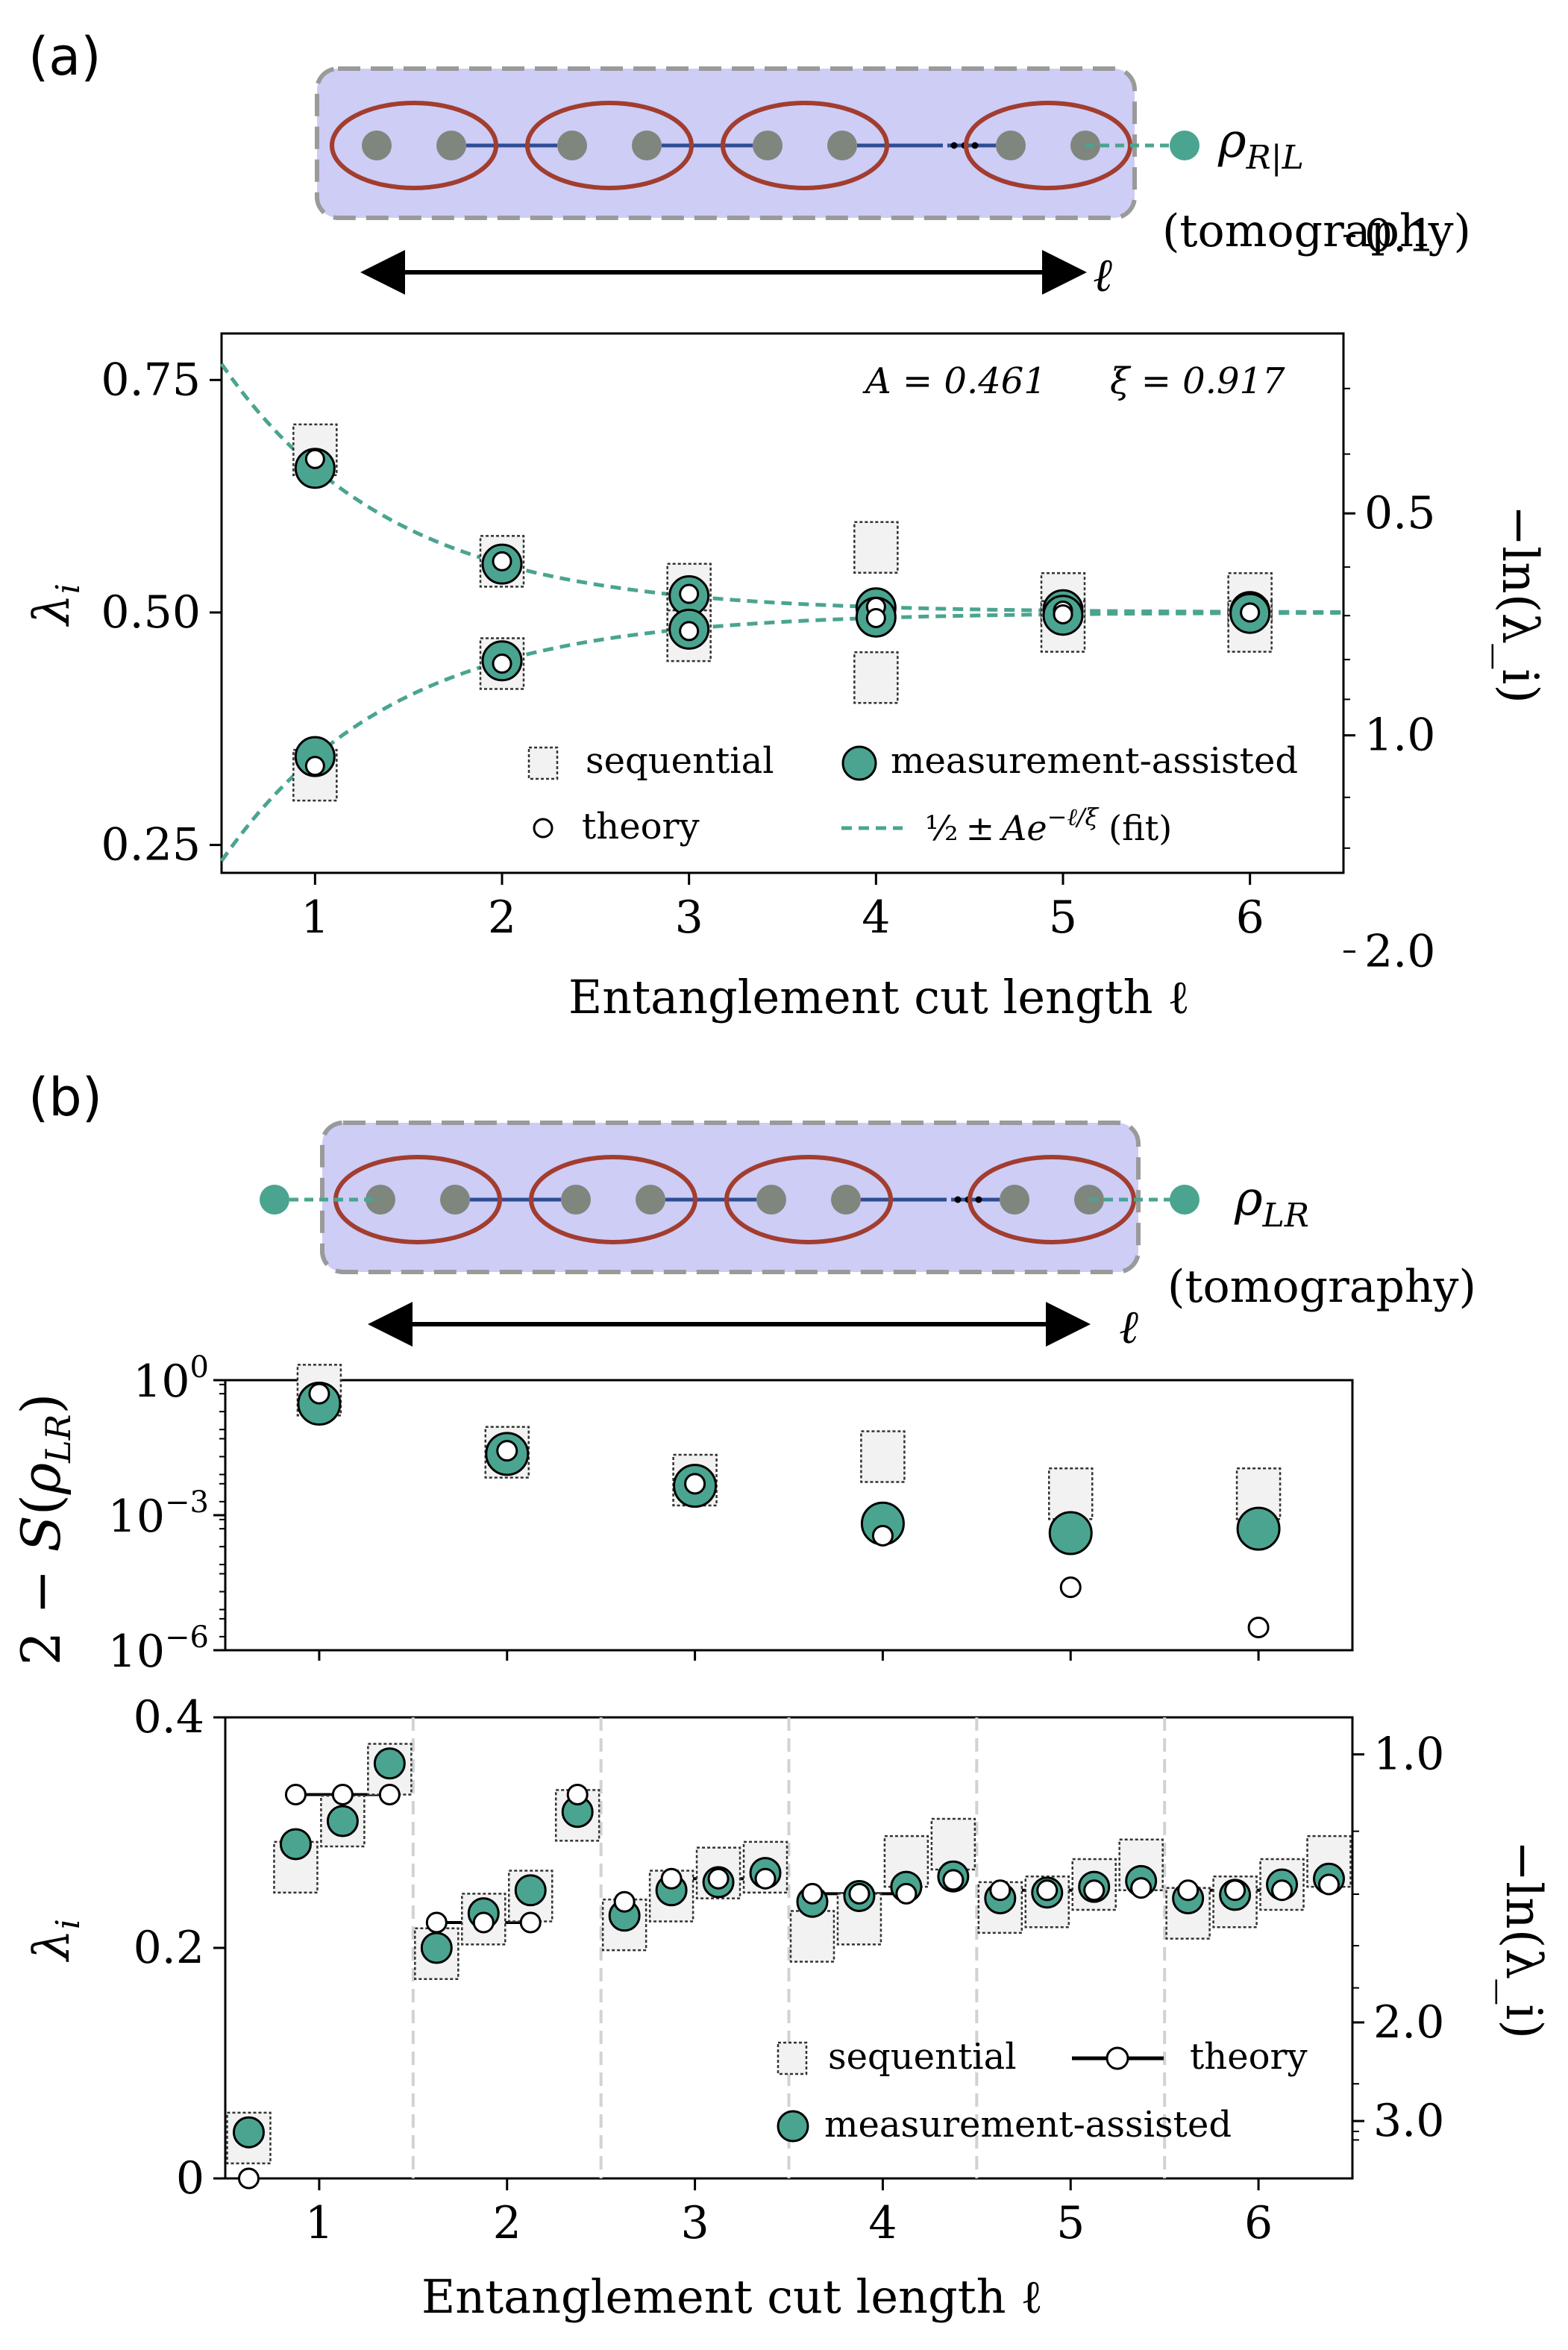 The width and height of the screenshot is (1568, 2350). Describe the element at coordinates (169, 1948) in the screenshot. I see `y-tick-label: 0.2` at that location.